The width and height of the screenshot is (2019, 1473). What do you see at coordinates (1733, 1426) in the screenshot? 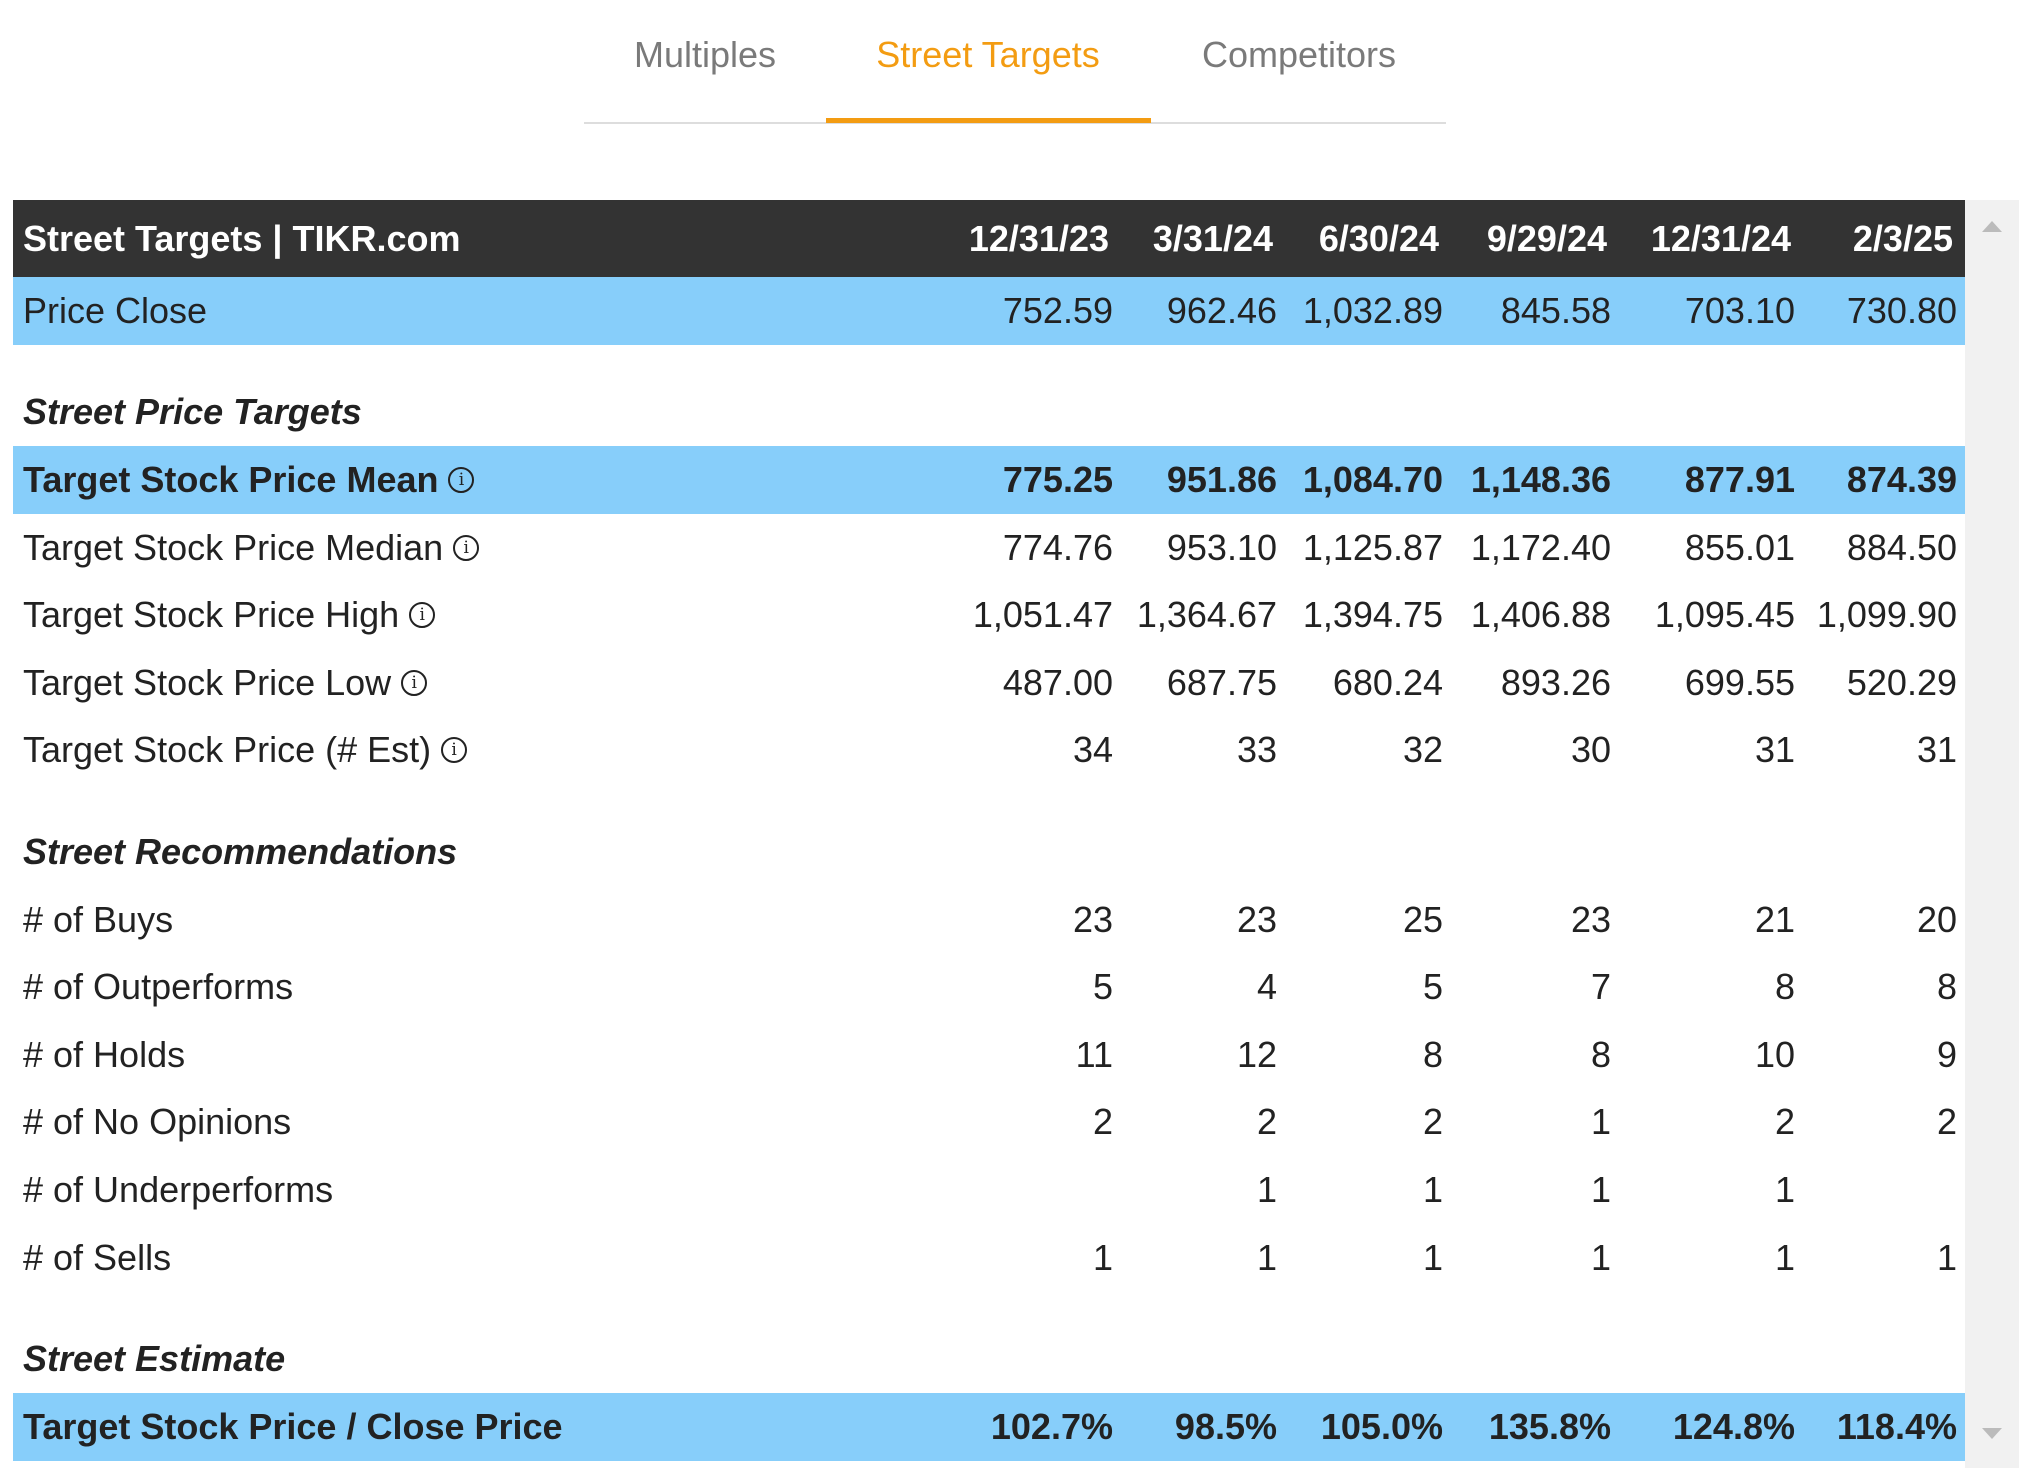
I see `value-cell: 124.8%` at bounding box center [1733, 1426].